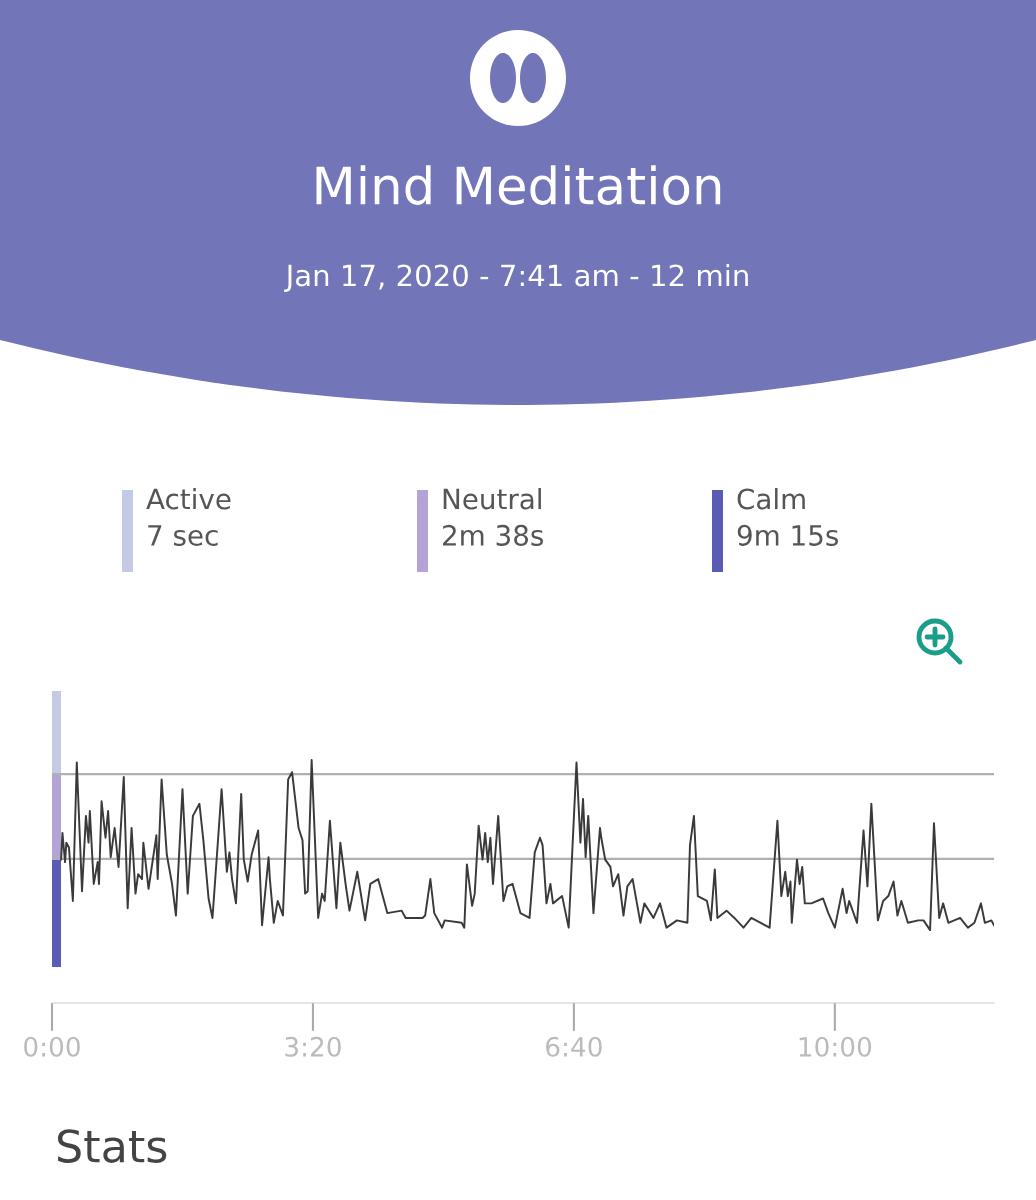 The width and height of the screenshot is (1036, 1200). I want to click on x-tick-label: 6:40, so click(574, 1046).